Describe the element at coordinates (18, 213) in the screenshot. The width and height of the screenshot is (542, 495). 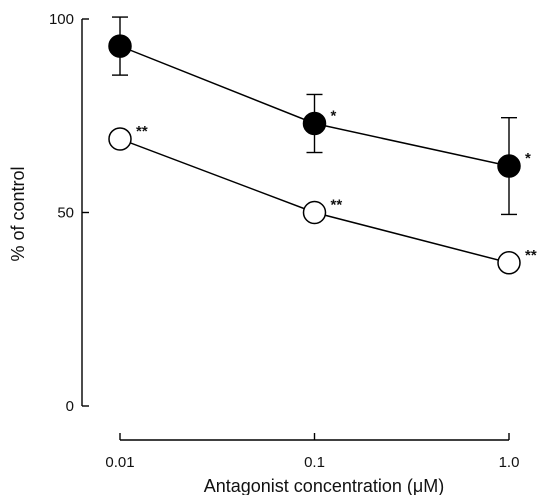
I see `y-axis-label: % of control` at that location.